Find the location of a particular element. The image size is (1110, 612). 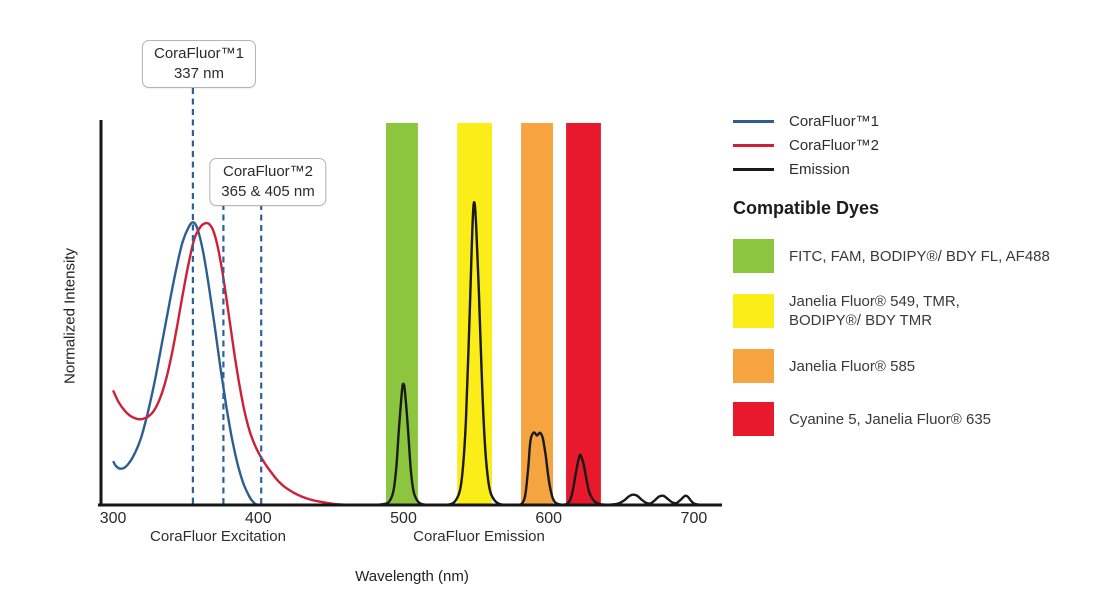

x-axis-title: Wavelength (nm) is located at coordinates (412, 576).